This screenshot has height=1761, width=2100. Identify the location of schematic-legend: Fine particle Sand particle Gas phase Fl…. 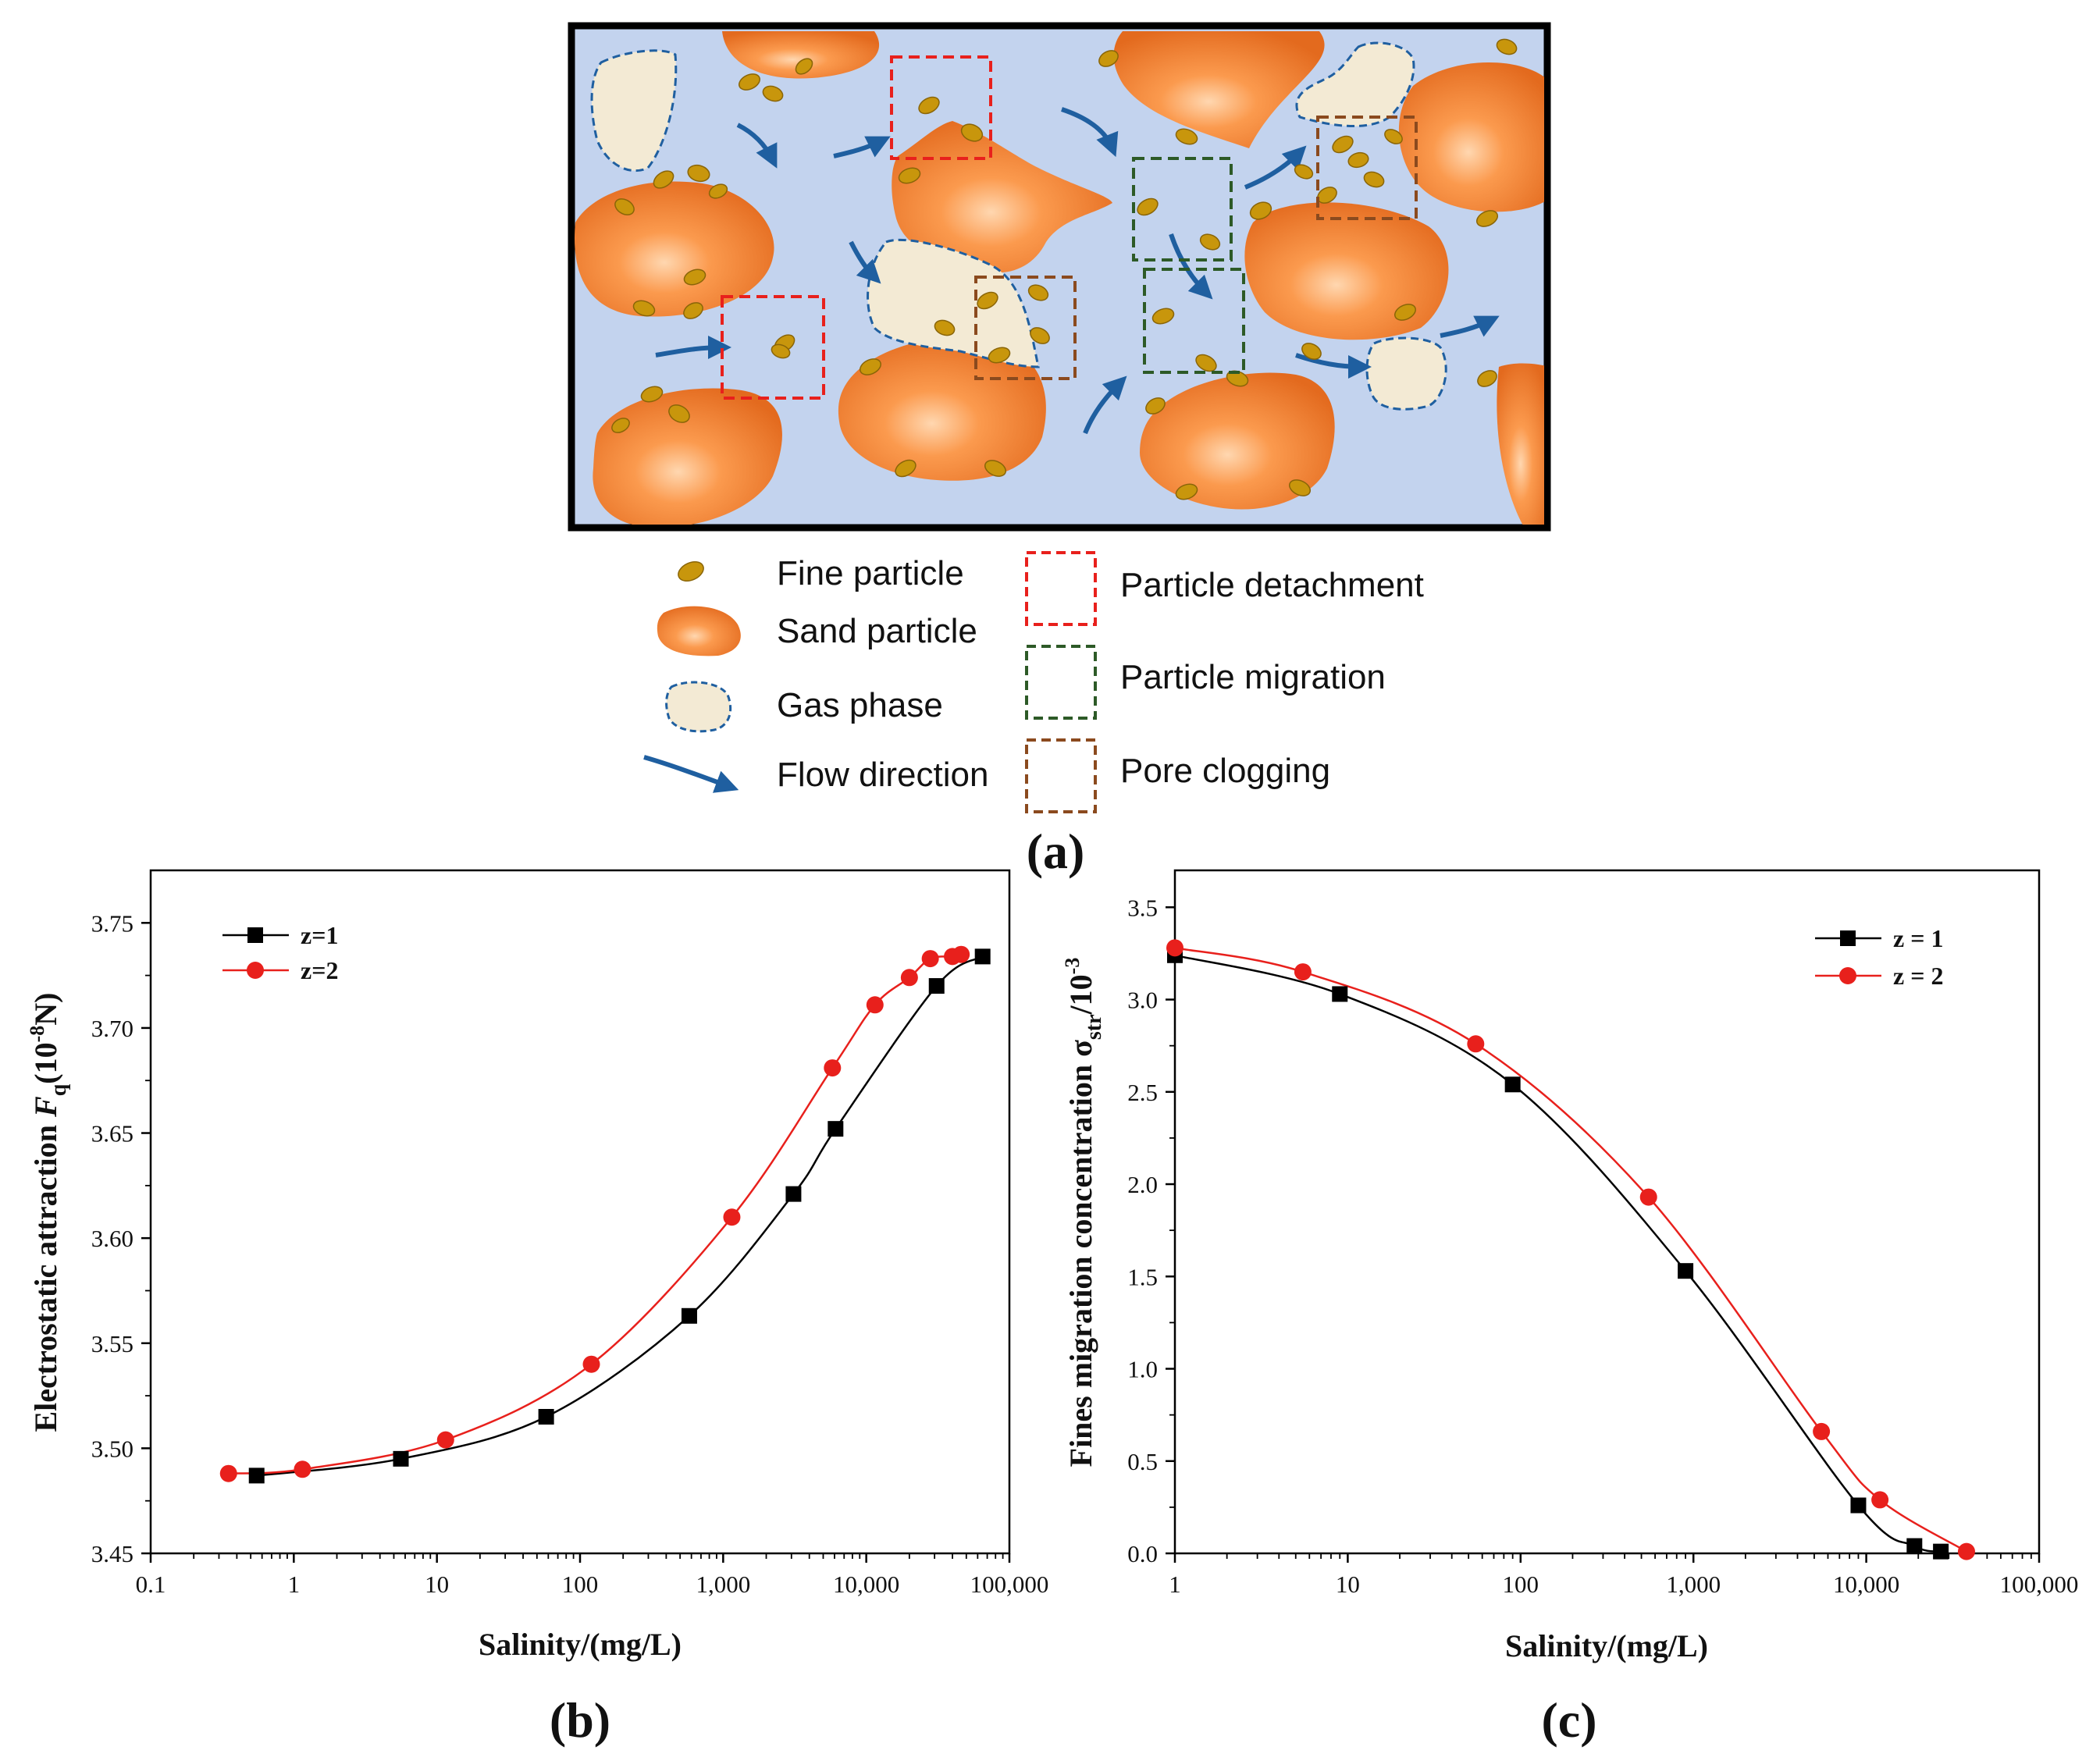
(1033, 682).